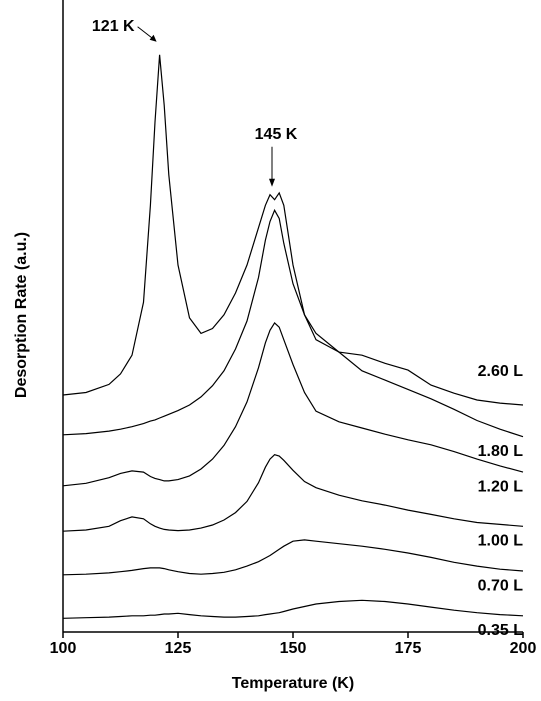  I want to click on y-axis-title: Desorption Rate (a.u.), so click(21, 315).